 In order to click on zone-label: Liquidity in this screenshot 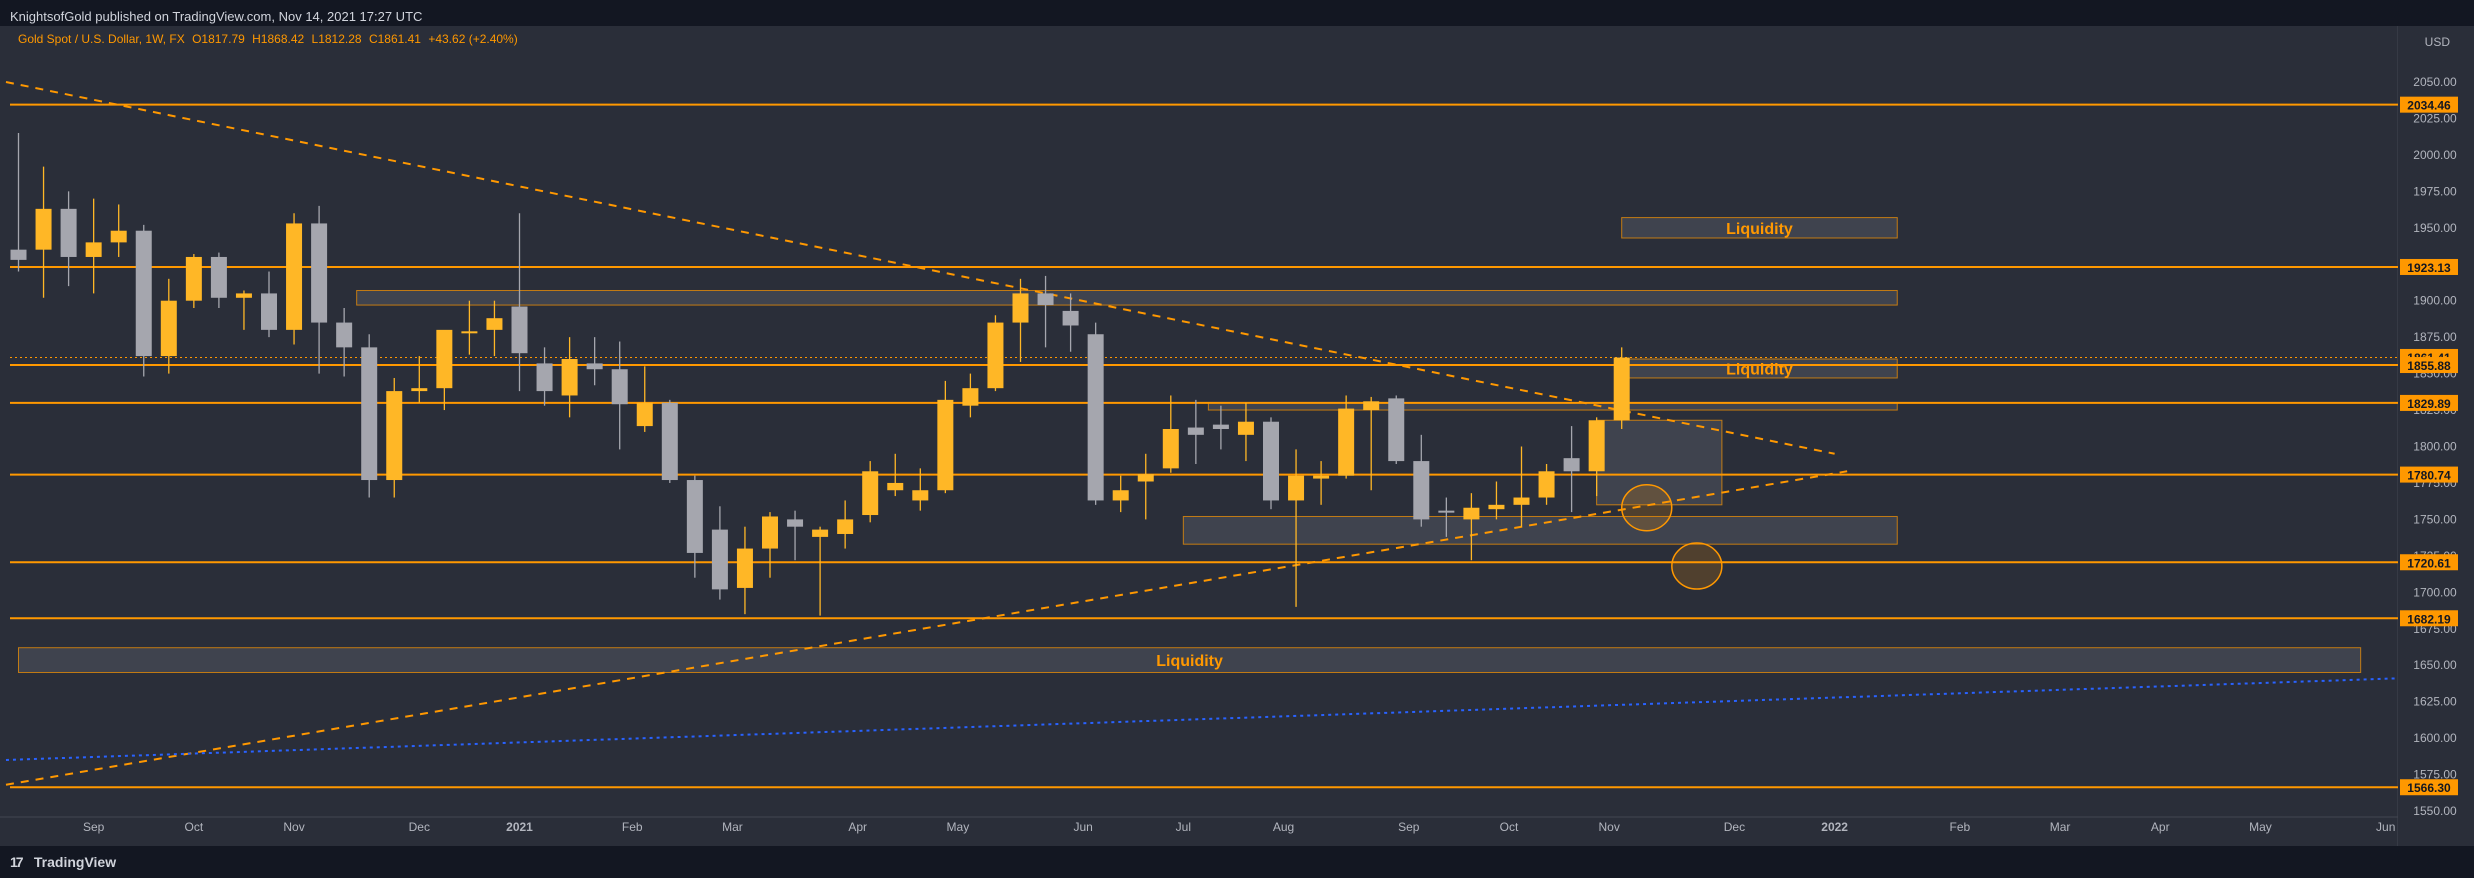, I will do `click(1189, 661)`.